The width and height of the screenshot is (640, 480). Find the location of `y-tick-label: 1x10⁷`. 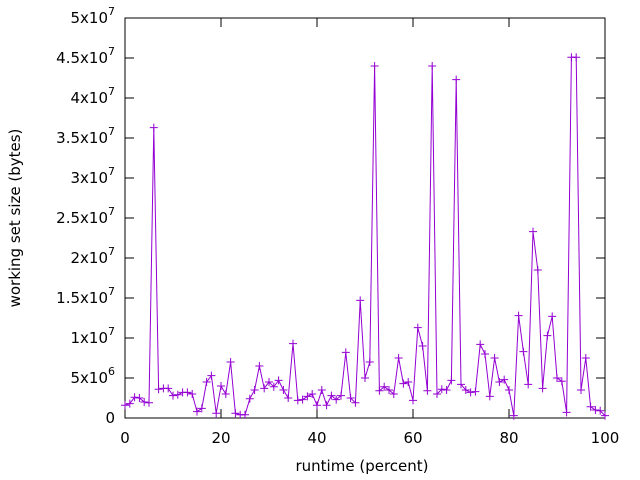

y-tick-label: 1x10⁷ is located at coordinates (92, 336).